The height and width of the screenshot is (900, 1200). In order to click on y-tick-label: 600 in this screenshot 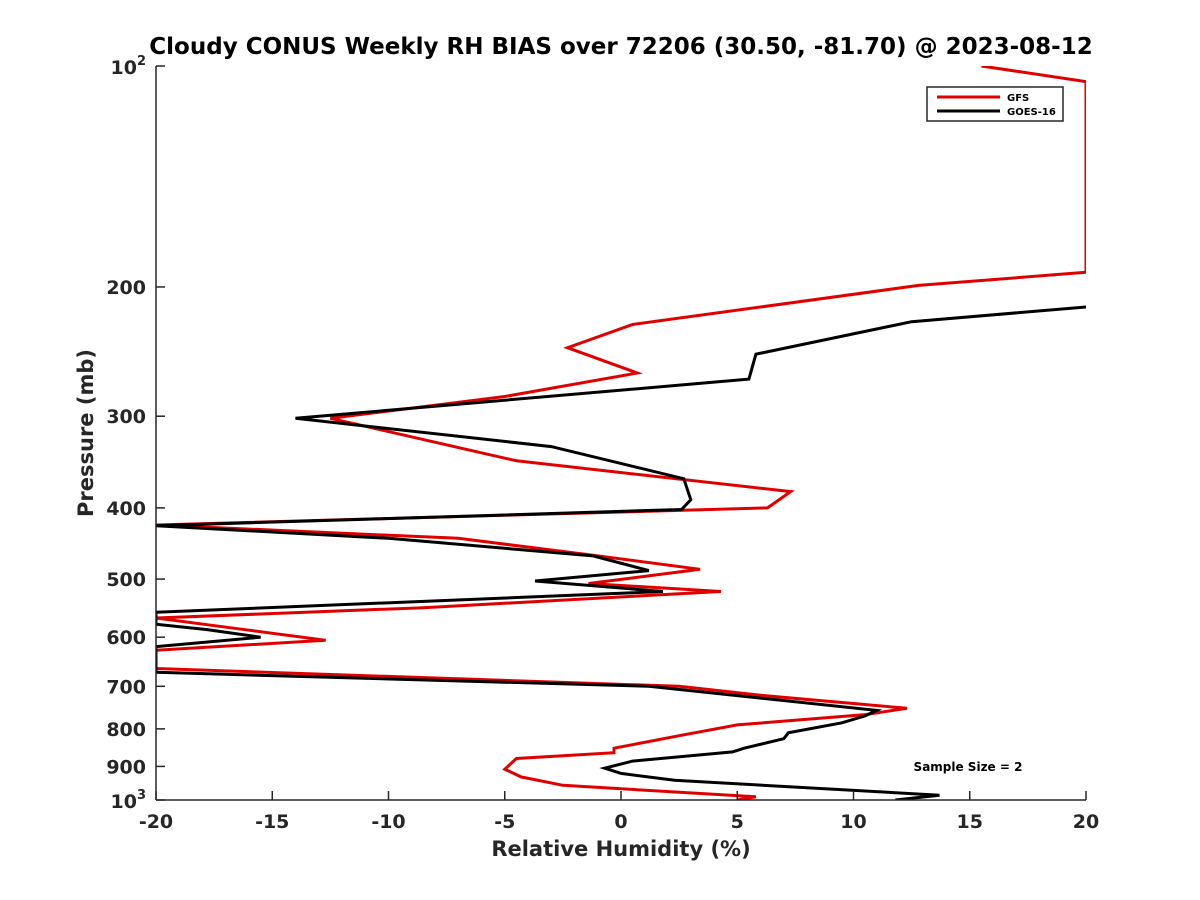, I will do `click(126, 638)`.